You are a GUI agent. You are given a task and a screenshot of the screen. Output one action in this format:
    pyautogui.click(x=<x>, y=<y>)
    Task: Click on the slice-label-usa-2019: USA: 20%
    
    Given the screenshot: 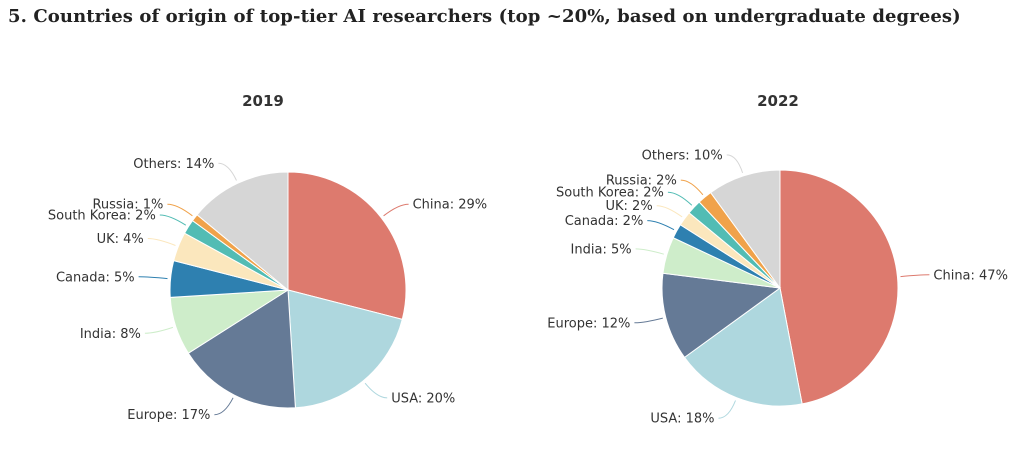 What is the action you would take?
    pyautogui.click(x=423, y=398)
    